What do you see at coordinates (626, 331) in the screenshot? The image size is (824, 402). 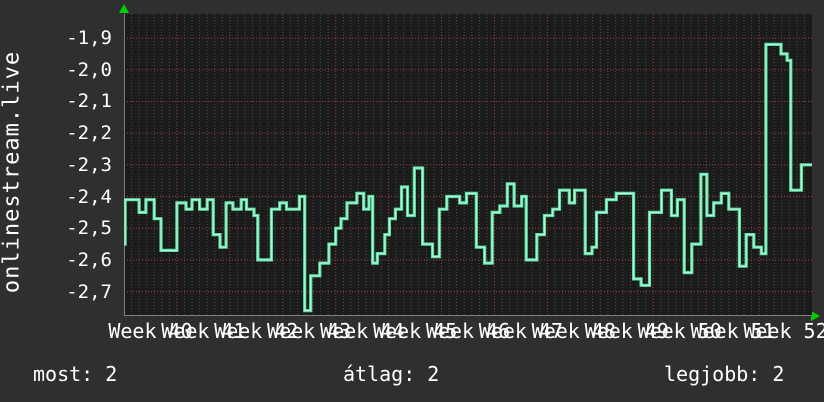 I see `x-tick-label: Week 49` at bounding box center [626, 331].